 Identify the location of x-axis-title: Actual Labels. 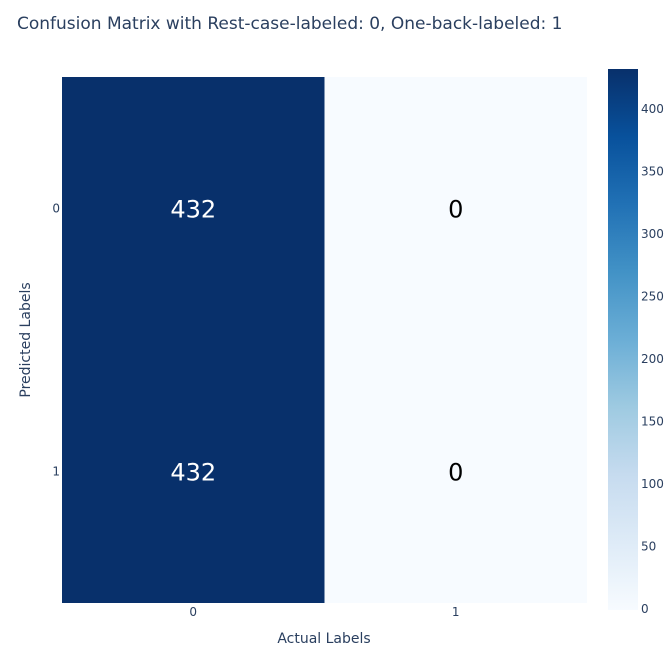
(323, 639).